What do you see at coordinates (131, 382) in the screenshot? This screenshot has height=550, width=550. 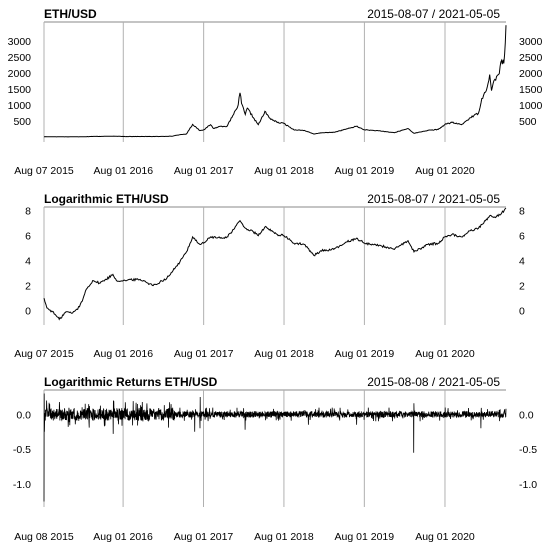 I see `chart-title-log-returns: Logarithmic Returns ETH/USD` at bounding box center [131, 382].